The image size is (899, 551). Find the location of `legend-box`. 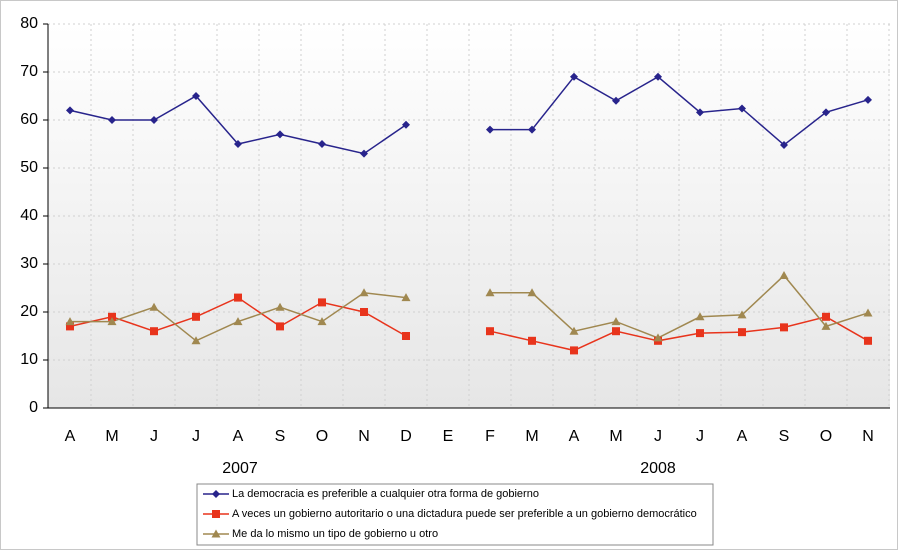

legend-box is located at coordinates (455, 514).